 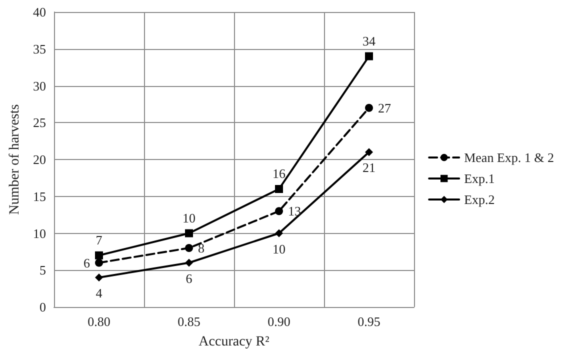 I want to click on y-tick-label: 5, so click(x=43, y=270).